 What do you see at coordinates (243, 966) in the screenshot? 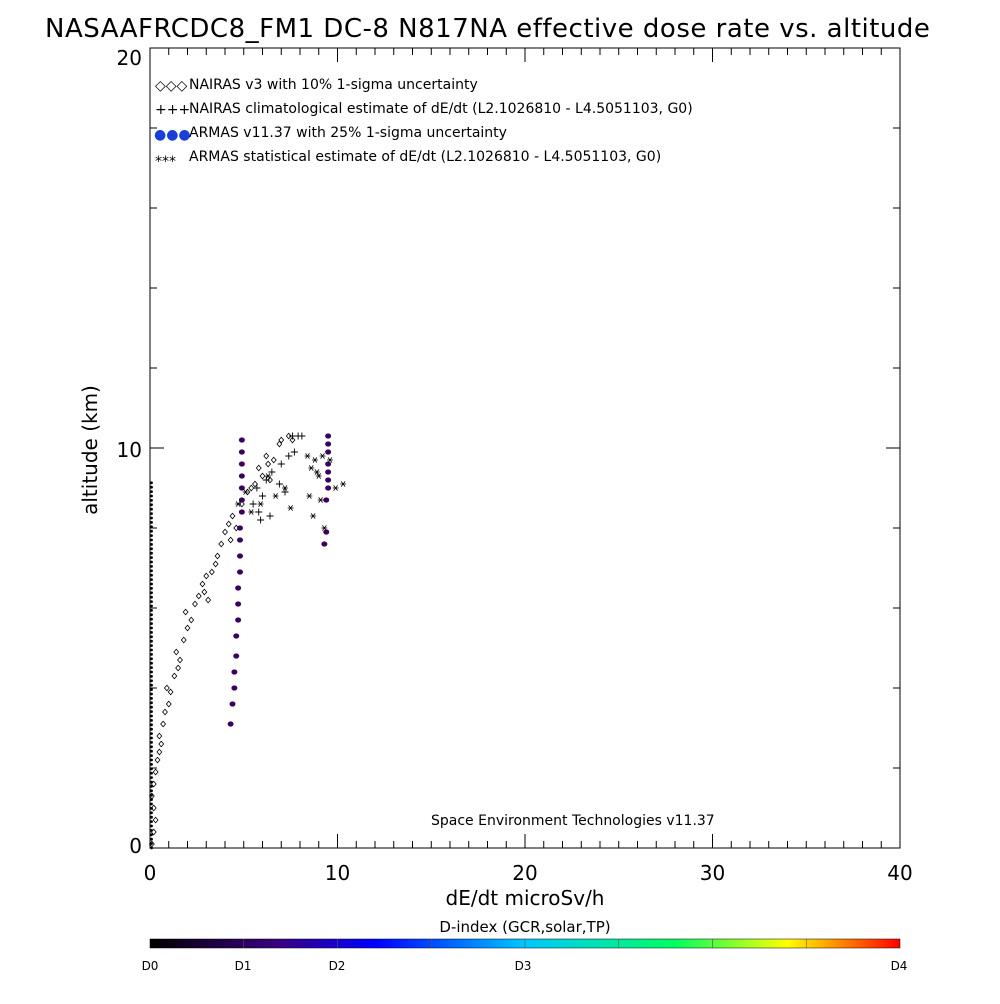
I see `colorbar-label-d1: D1` at bounding box center [243, 966].